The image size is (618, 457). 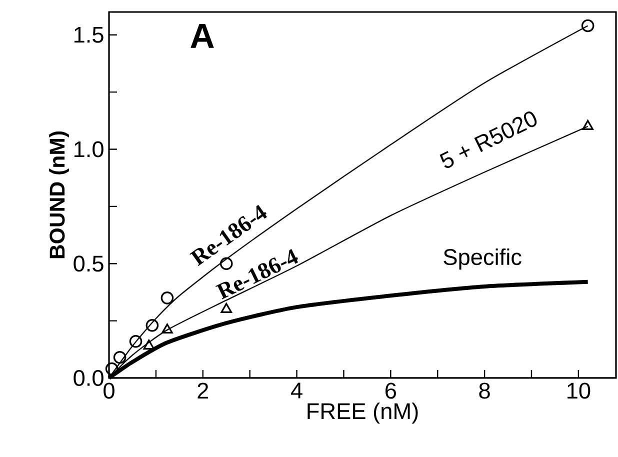 I want to click on x-tick-label: 8, so click(x=484, y=390).